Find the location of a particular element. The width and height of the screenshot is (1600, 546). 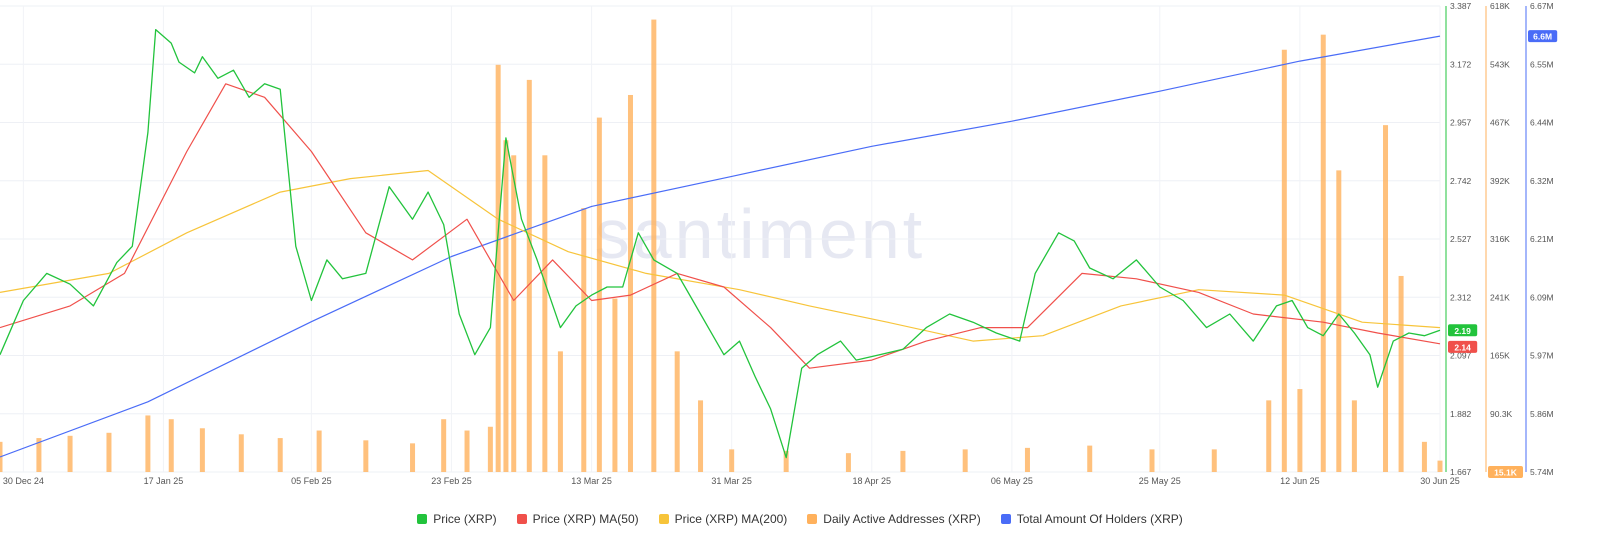

holders-tick-label: 5.97M is located at coordinates (1542, 356).